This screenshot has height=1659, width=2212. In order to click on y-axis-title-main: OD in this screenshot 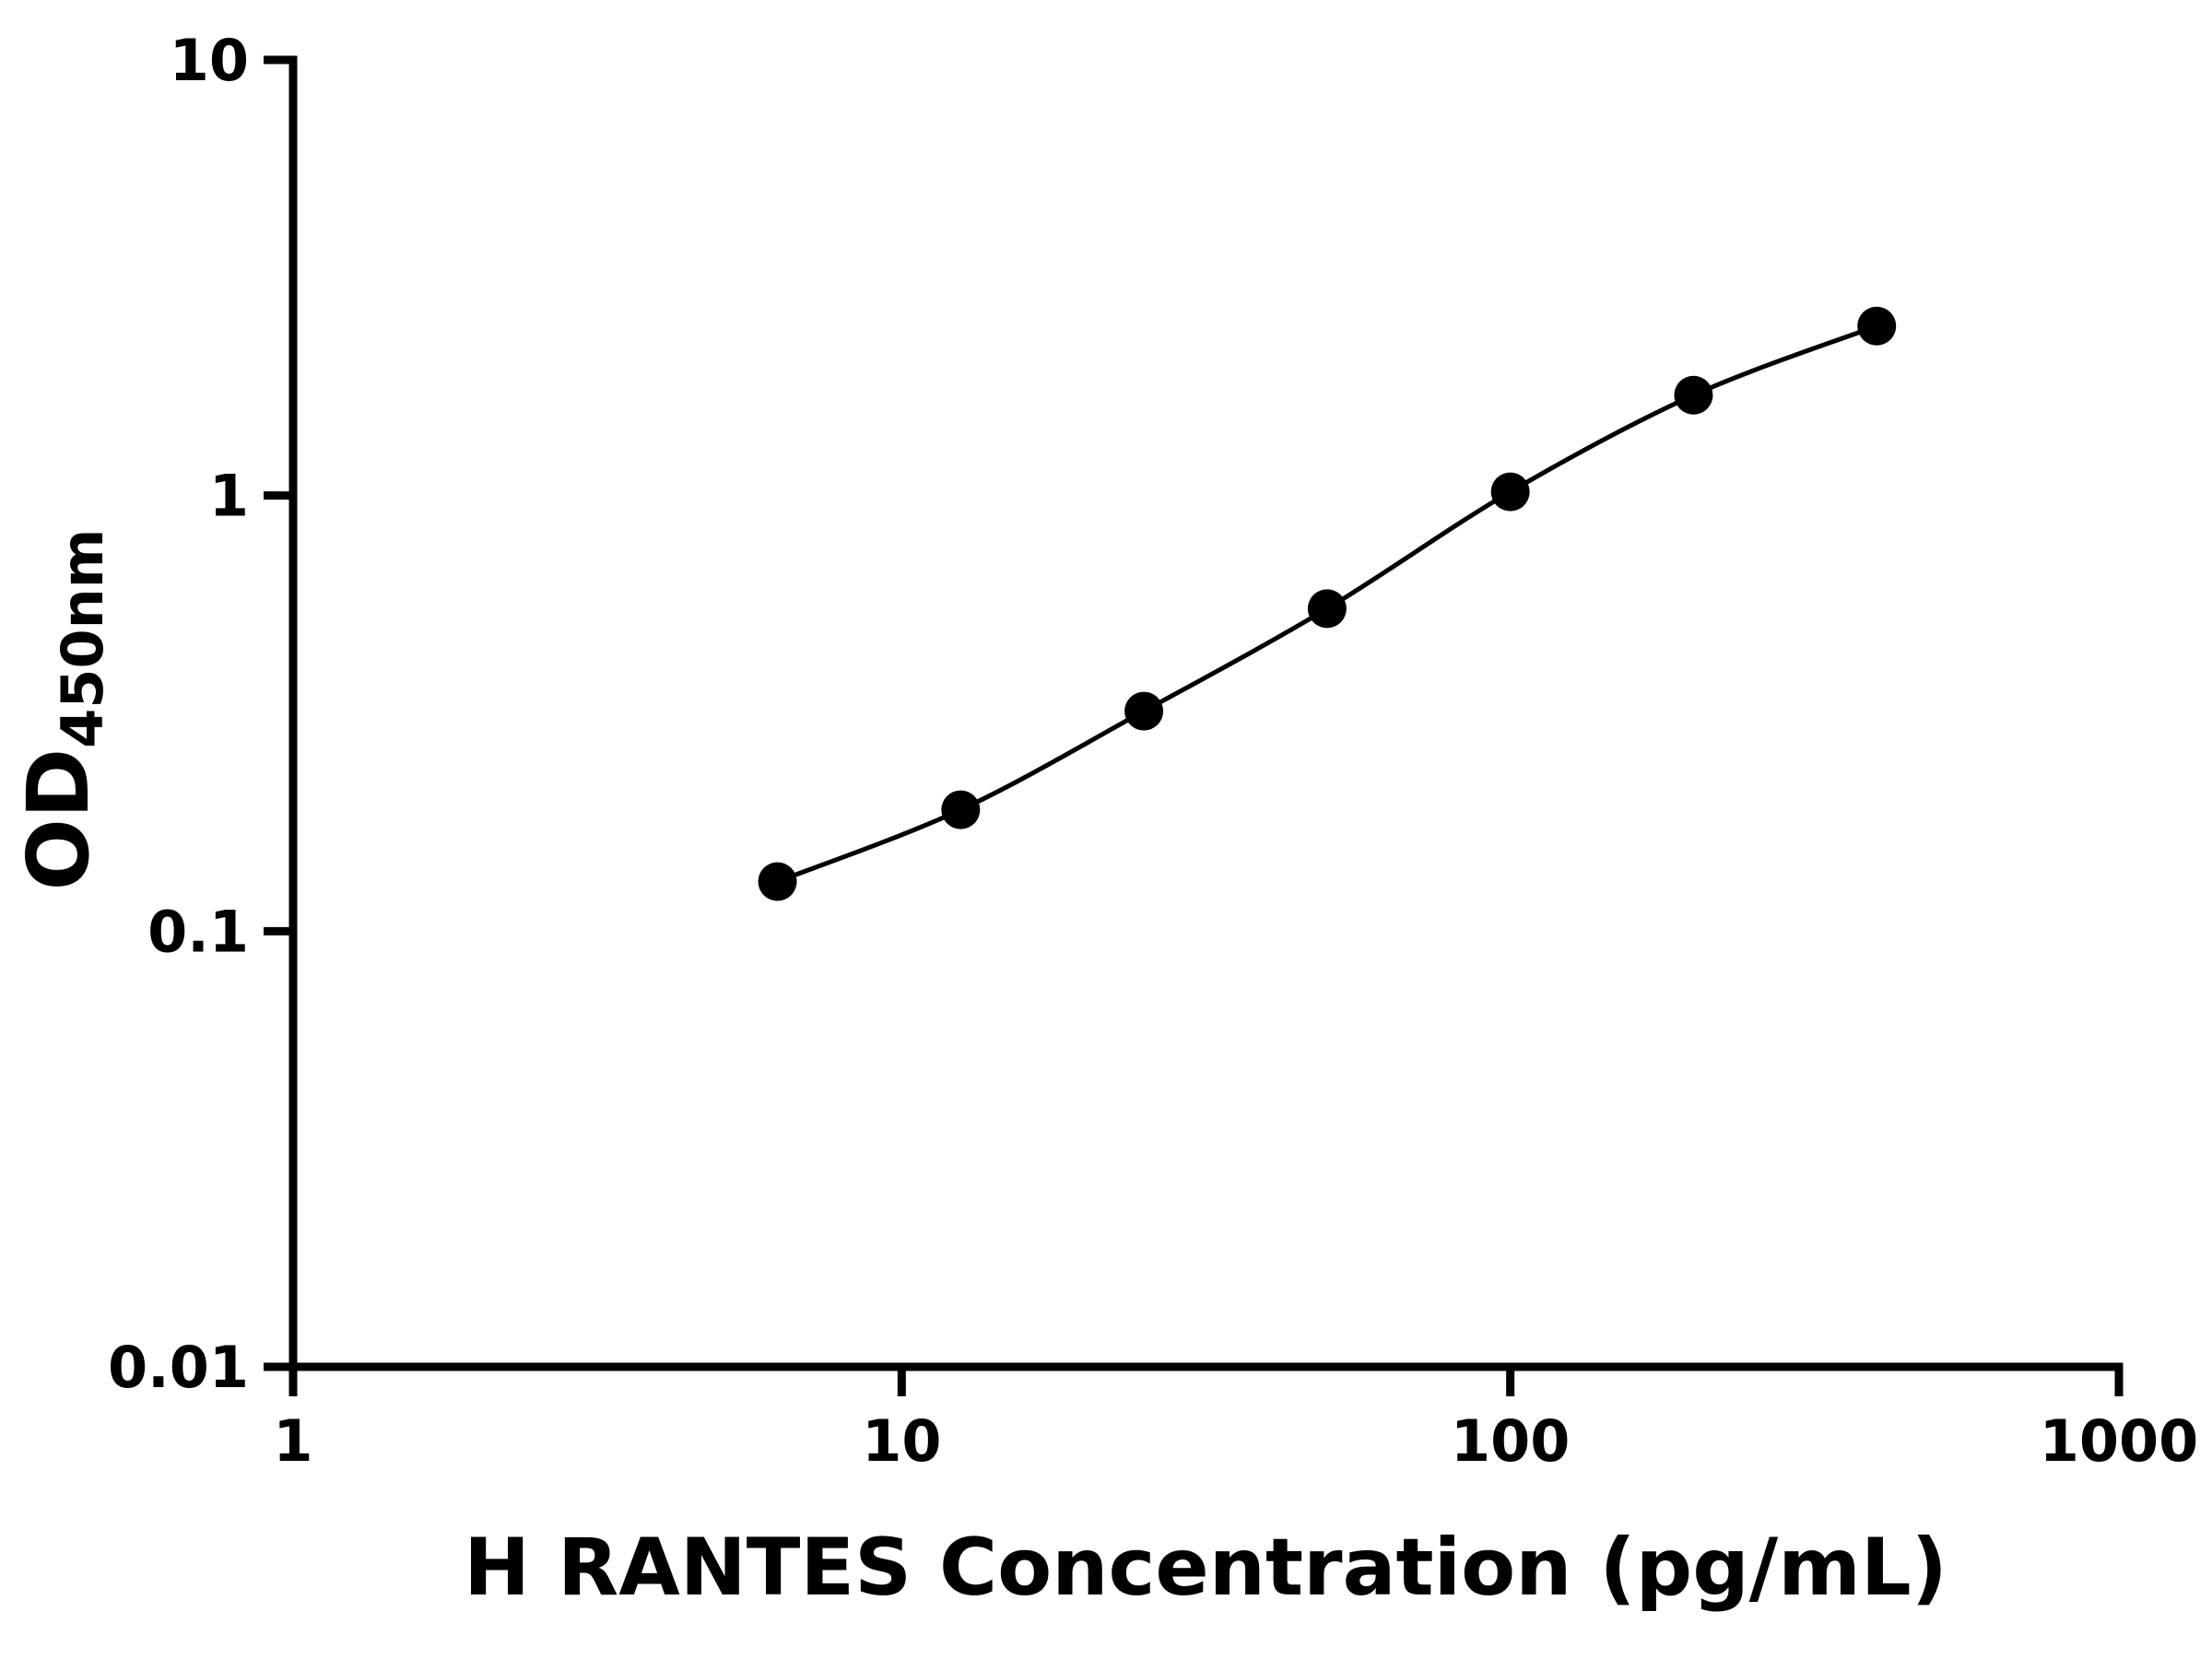, I will do `click(58, 819)`.